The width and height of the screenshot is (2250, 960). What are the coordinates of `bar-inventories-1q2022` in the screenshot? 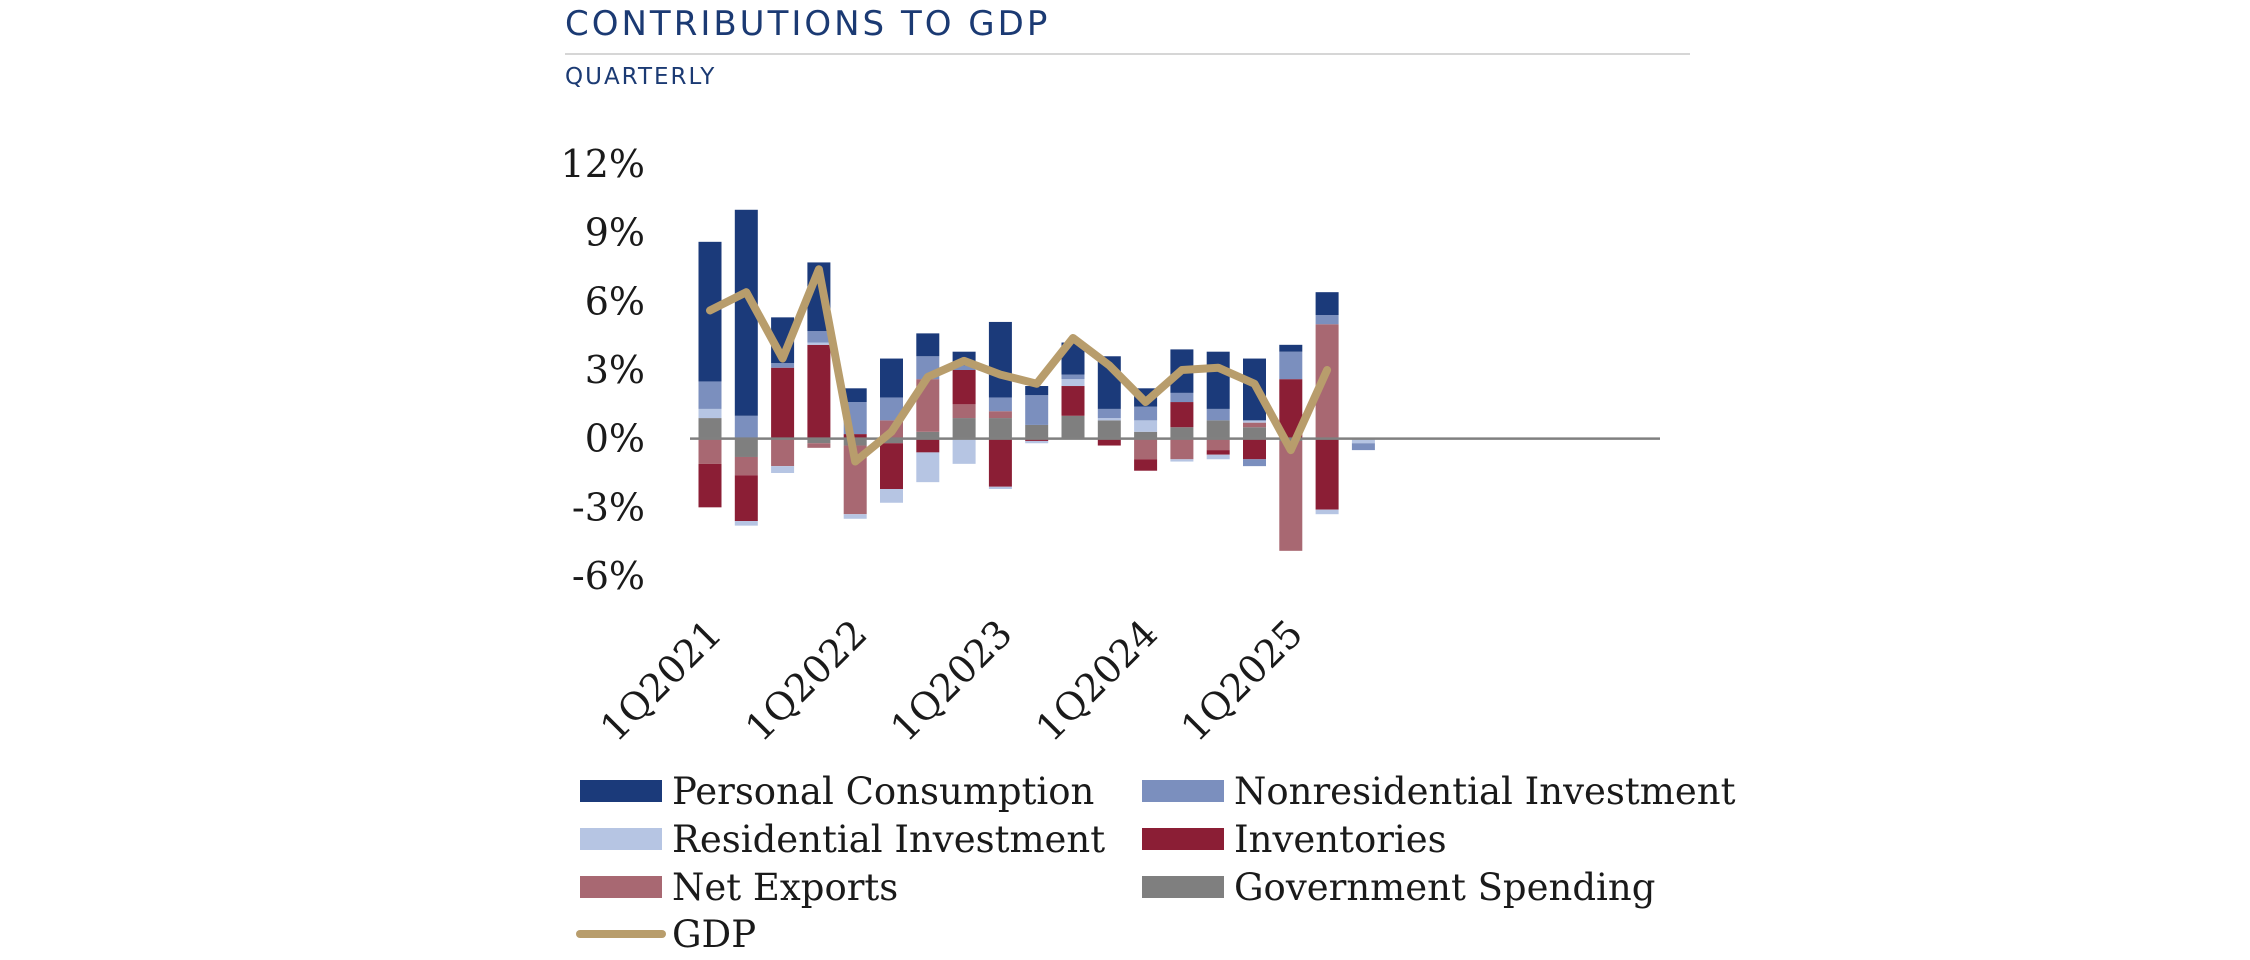 It's located at (855, 436).